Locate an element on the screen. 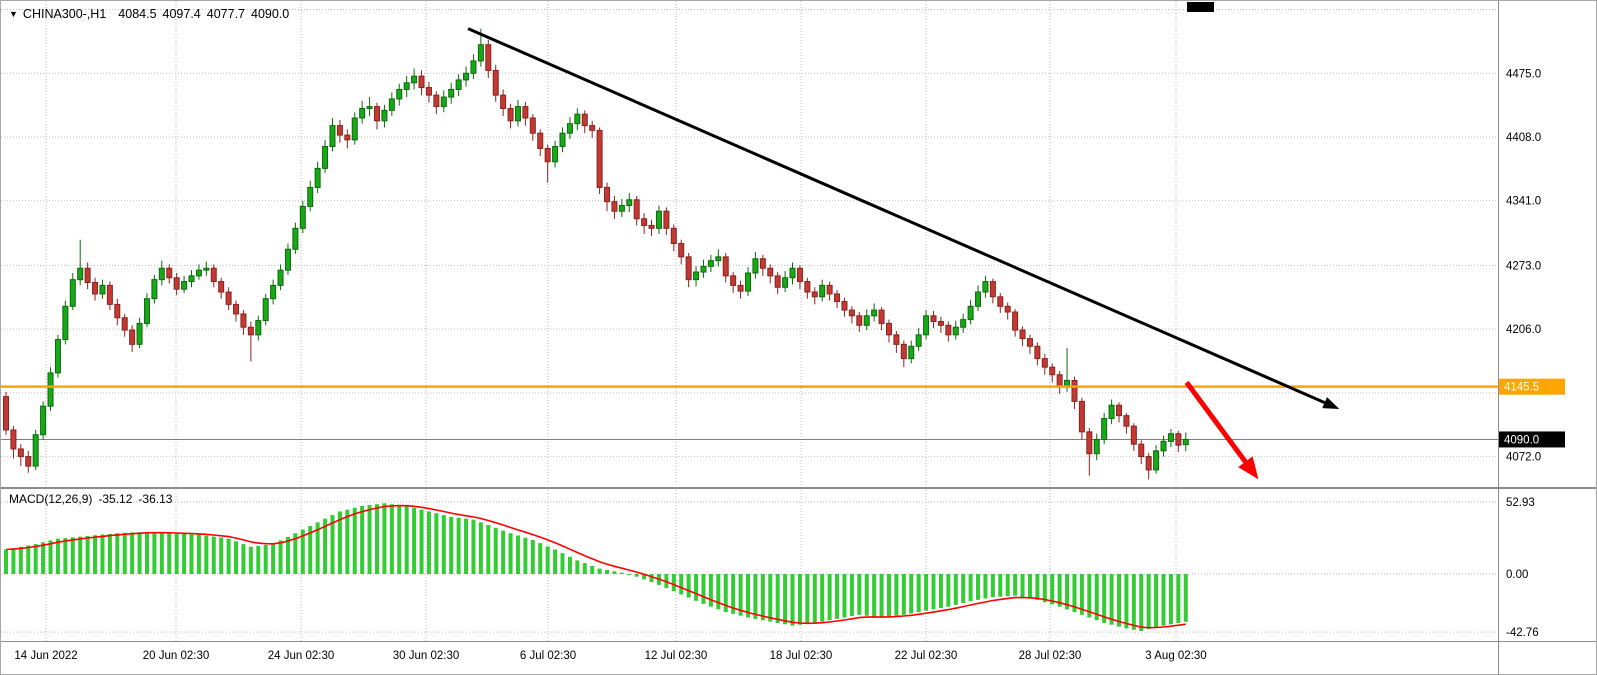 The height and width of the screenshot is (675, 1597). trendline-arrow-head is located at coordinates (1331, 403).